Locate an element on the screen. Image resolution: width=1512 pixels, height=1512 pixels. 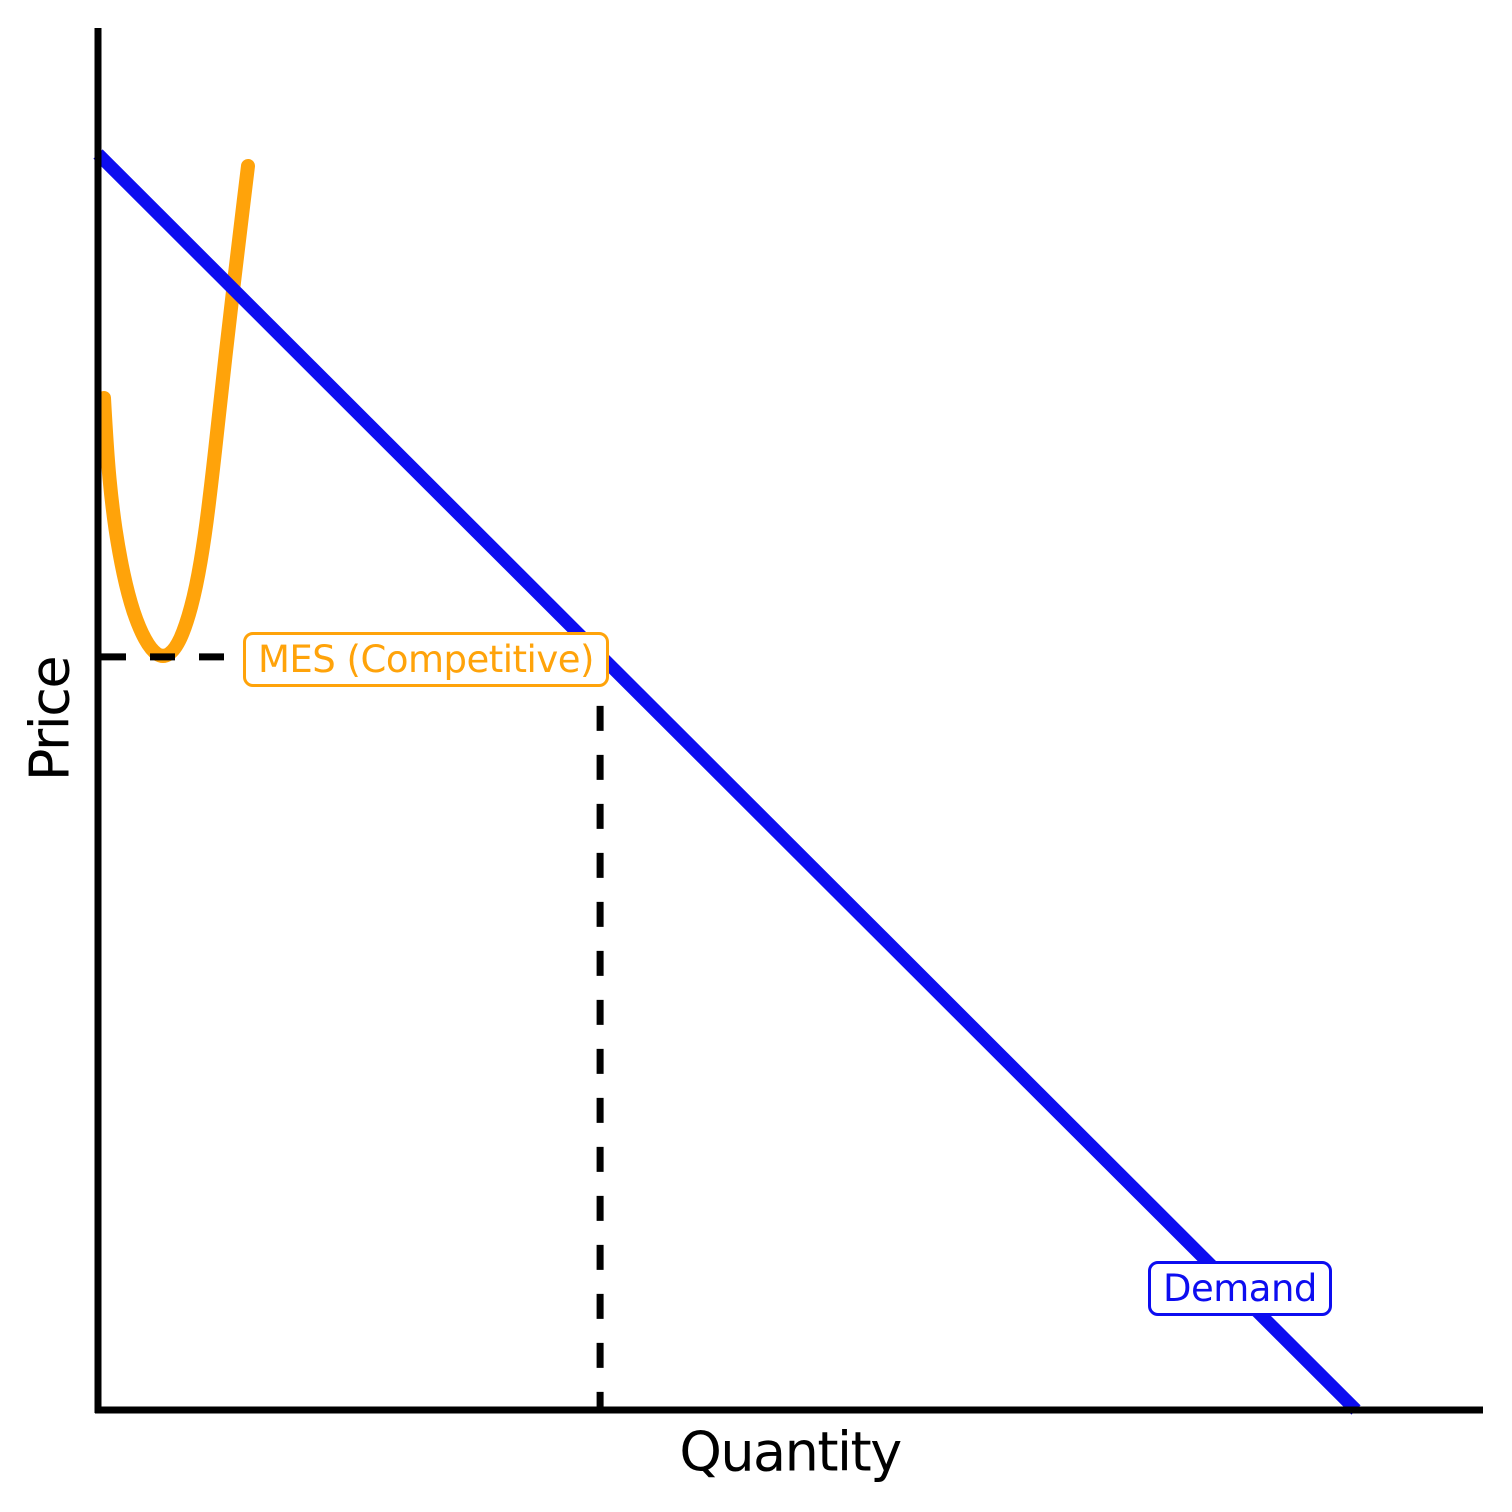
x-axis-label: Quantity is located at coordinates (790, 1452).